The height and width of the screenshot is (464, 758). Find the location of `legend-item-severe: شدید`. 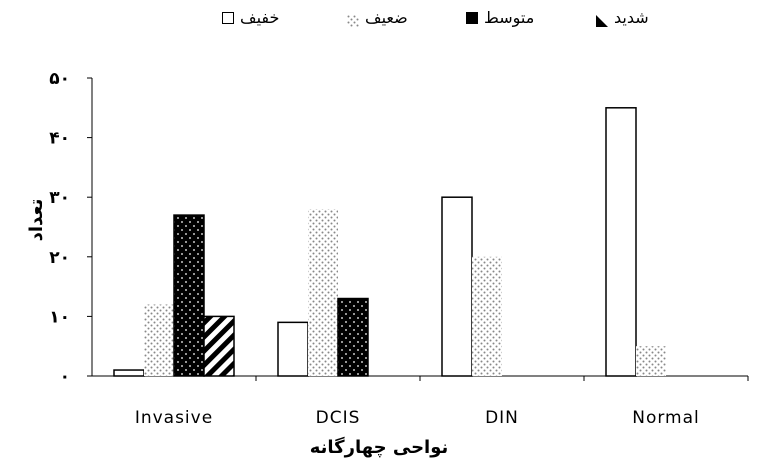

legend-item-severe: شدید is located at coordinates (622, 17).